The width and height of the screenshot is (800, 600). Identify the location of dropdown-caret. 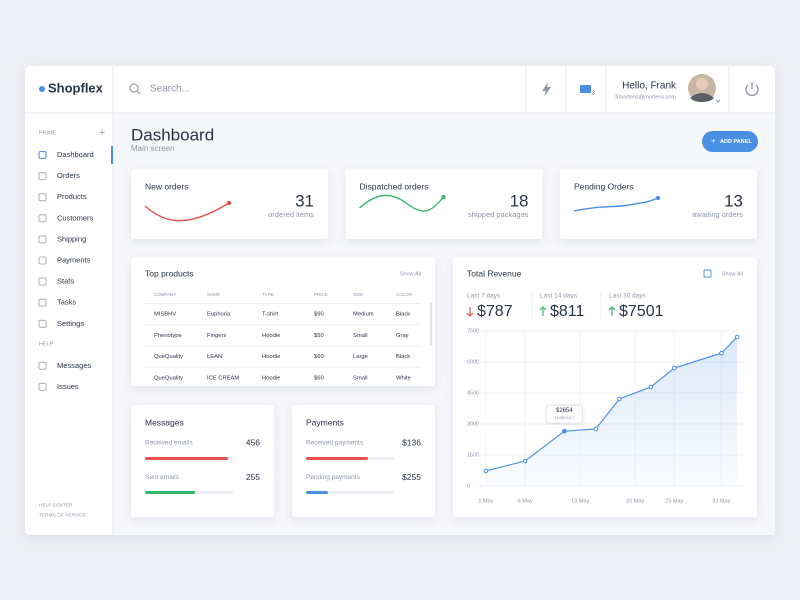
(718, 101).